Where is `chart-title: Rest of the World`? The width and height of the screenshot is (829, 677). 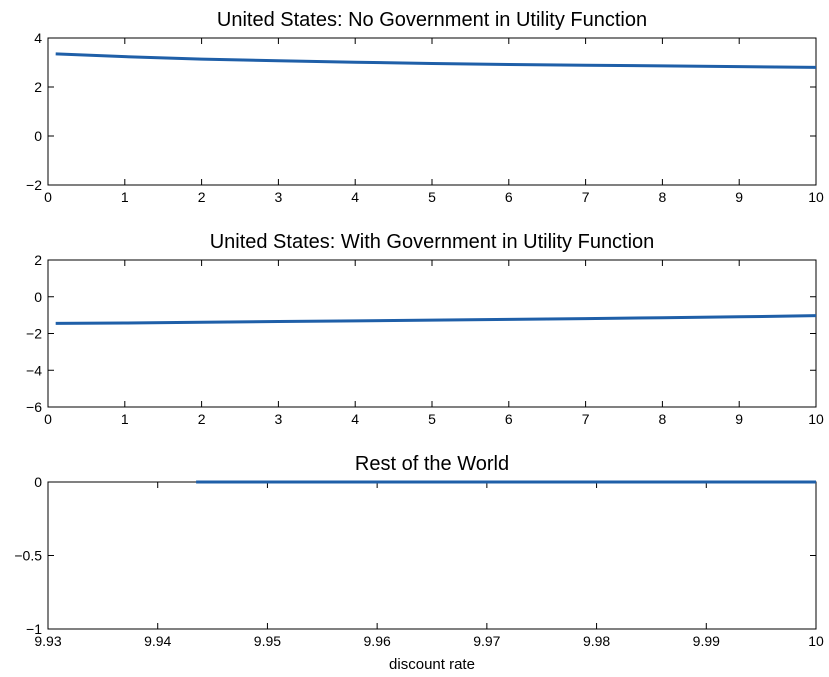 chart-title: Rest of the World is located at coordinates (432, 464).